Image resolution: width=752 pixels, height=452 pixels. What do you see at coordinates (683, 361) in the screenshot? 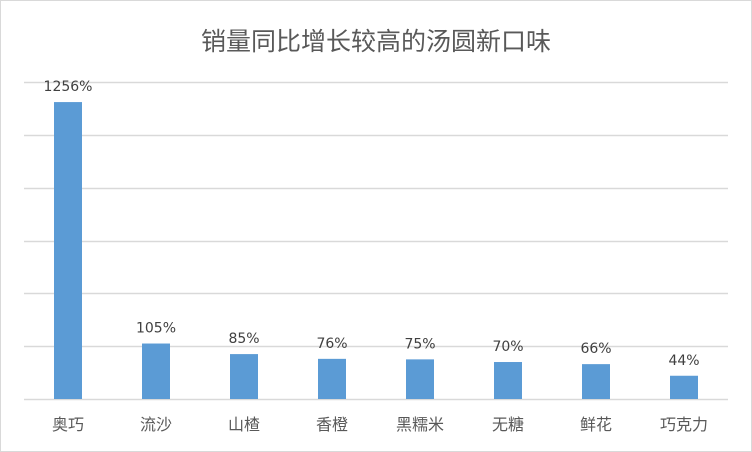
I see `data-label: 44%` at bounding box center [683, 361].